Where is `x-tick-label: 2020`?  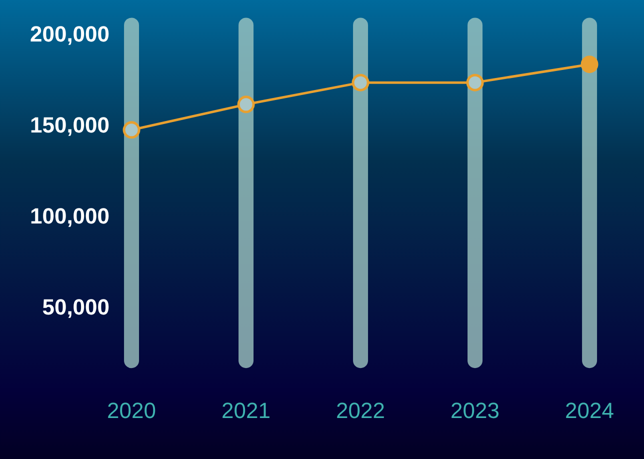 x-tick-label: 2020 is located at coordinates (131, 410).